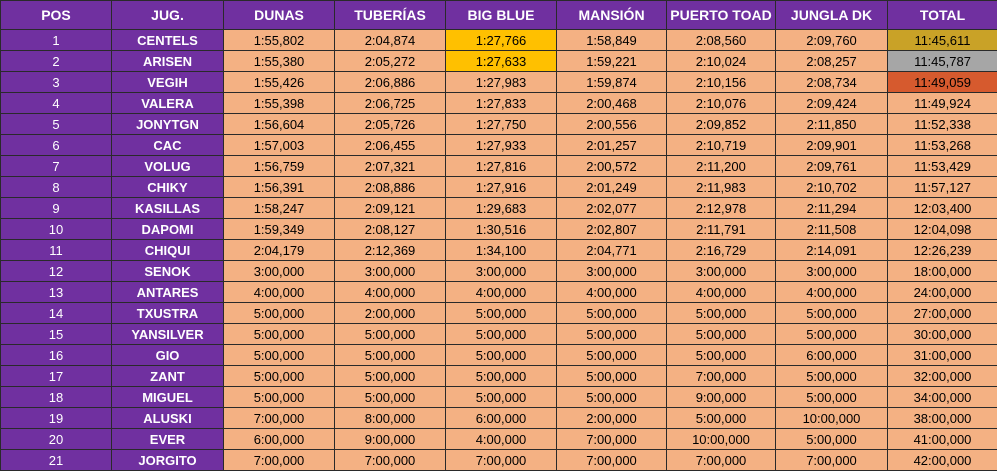 The width and height of the screenshot is (997, 471). Describe the element at coordinates (501, 103) in the screenshot. I see `cell-big-blue: 1:27,833` at that location.